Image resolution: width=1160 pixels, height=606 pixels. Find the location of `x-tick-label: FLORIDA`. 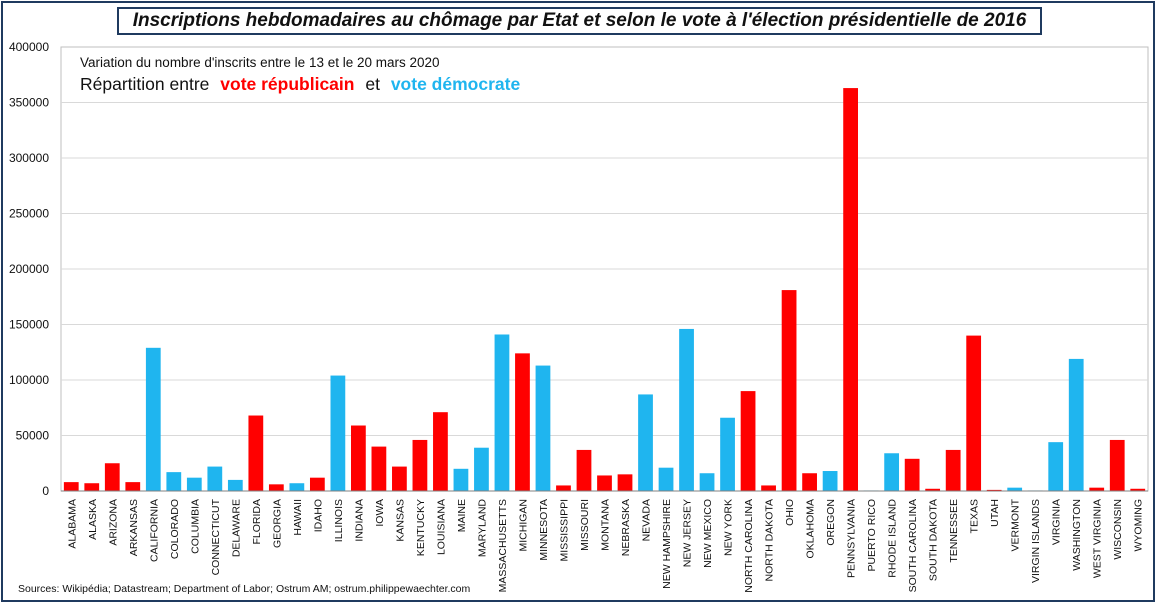

x-tick-label: FLORIDA is located at coordinates (257, 522).